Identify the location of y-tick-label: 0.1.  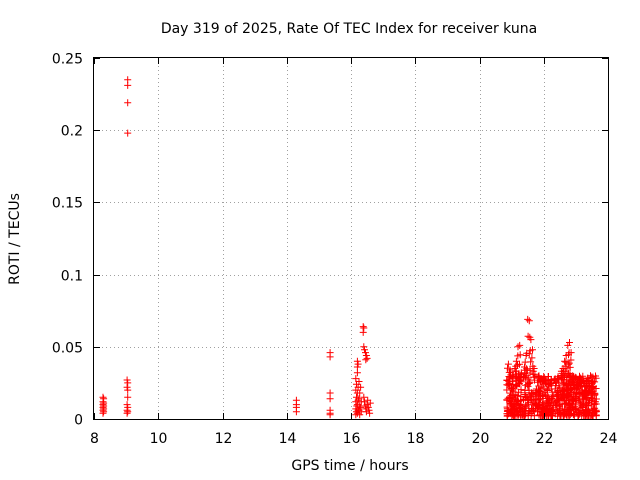
(72, 277).